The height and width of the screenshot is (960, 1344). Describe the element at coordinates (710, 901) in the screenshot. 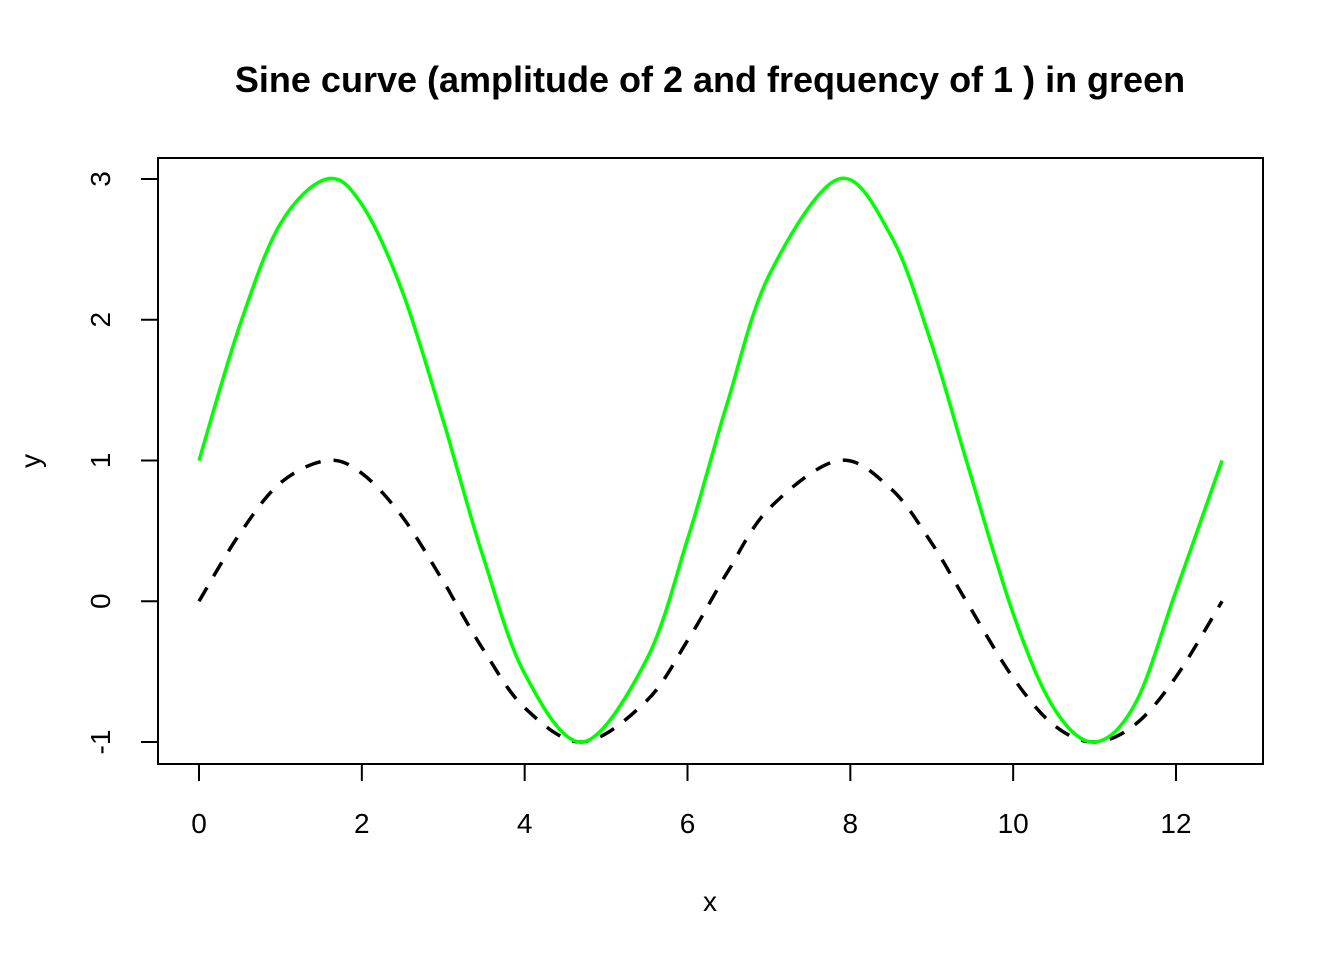

I see `x-axis-label: x` at that location.